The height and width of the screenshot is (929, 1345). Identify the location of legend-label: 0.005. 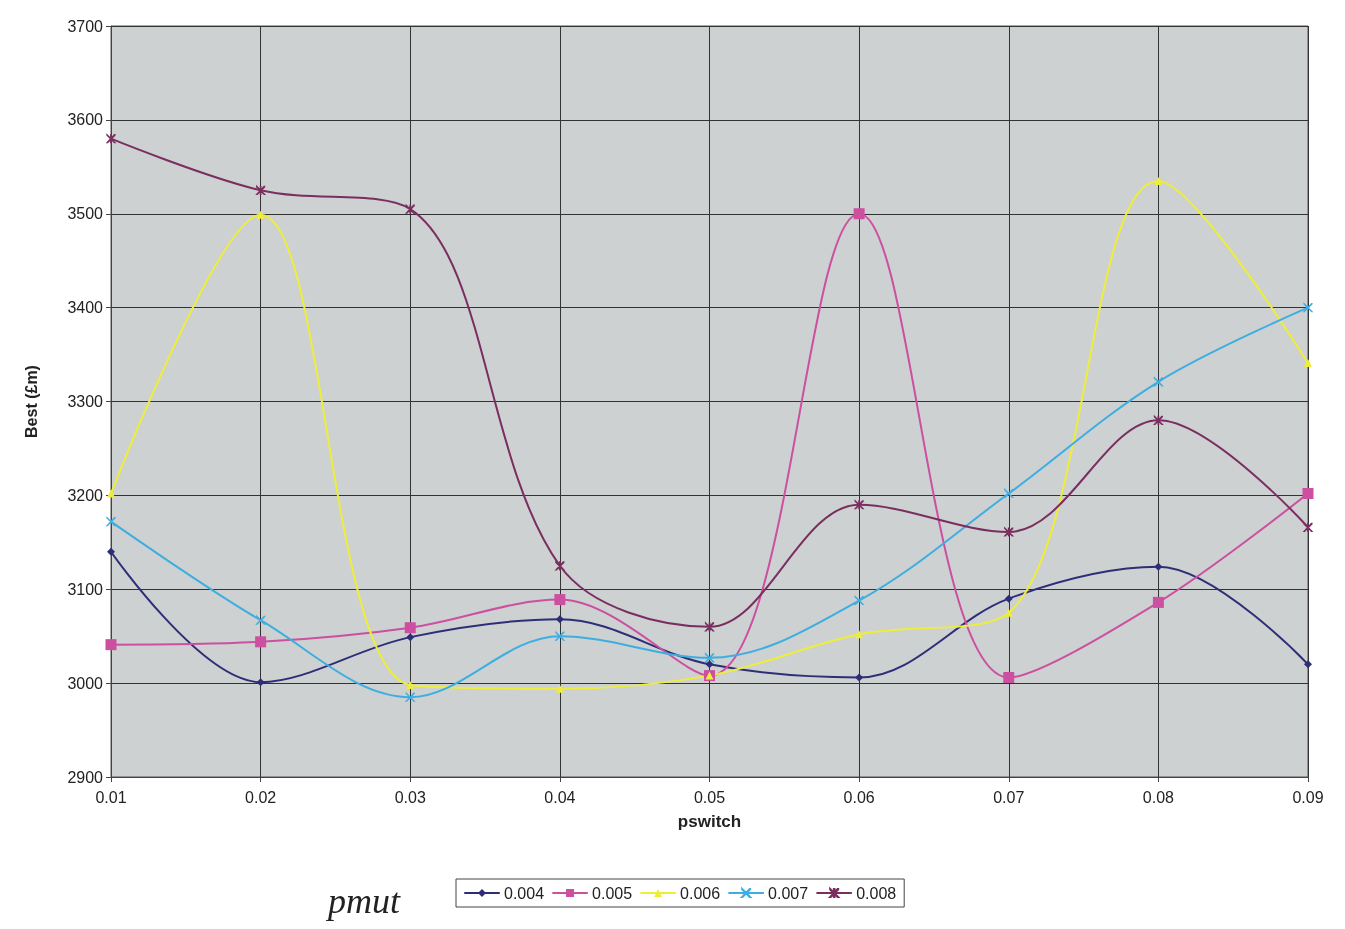
(612, 893).